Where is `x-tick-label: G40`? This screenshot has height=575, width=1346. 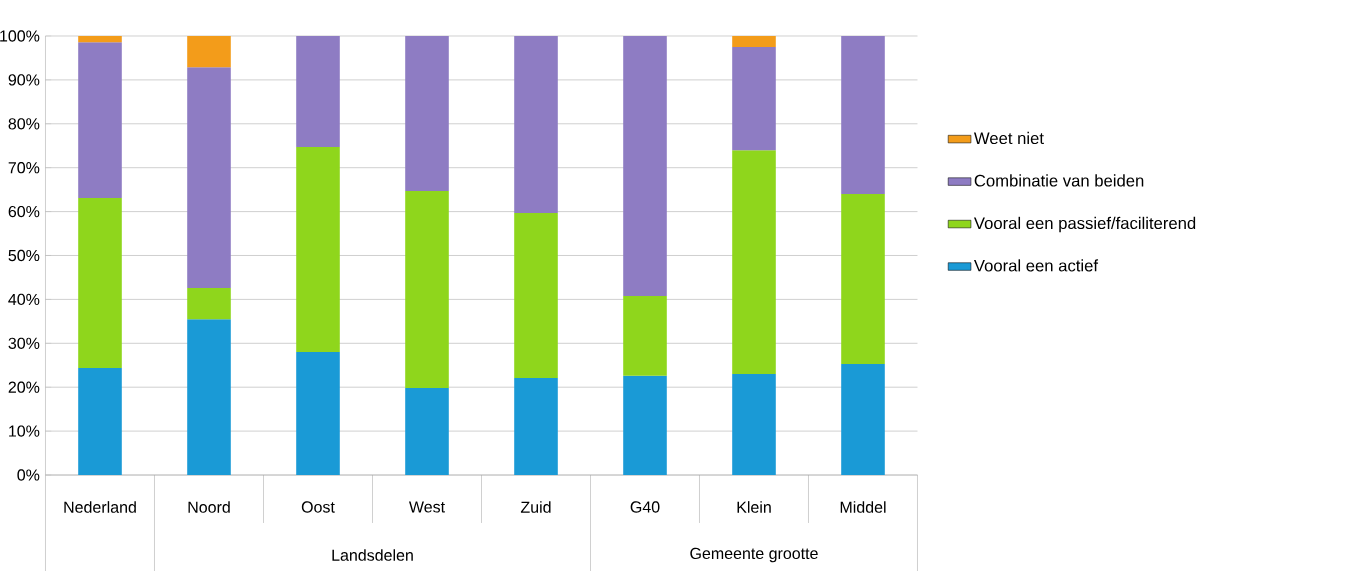
x-tick-label: G40 is located at coordinates (645, 507).